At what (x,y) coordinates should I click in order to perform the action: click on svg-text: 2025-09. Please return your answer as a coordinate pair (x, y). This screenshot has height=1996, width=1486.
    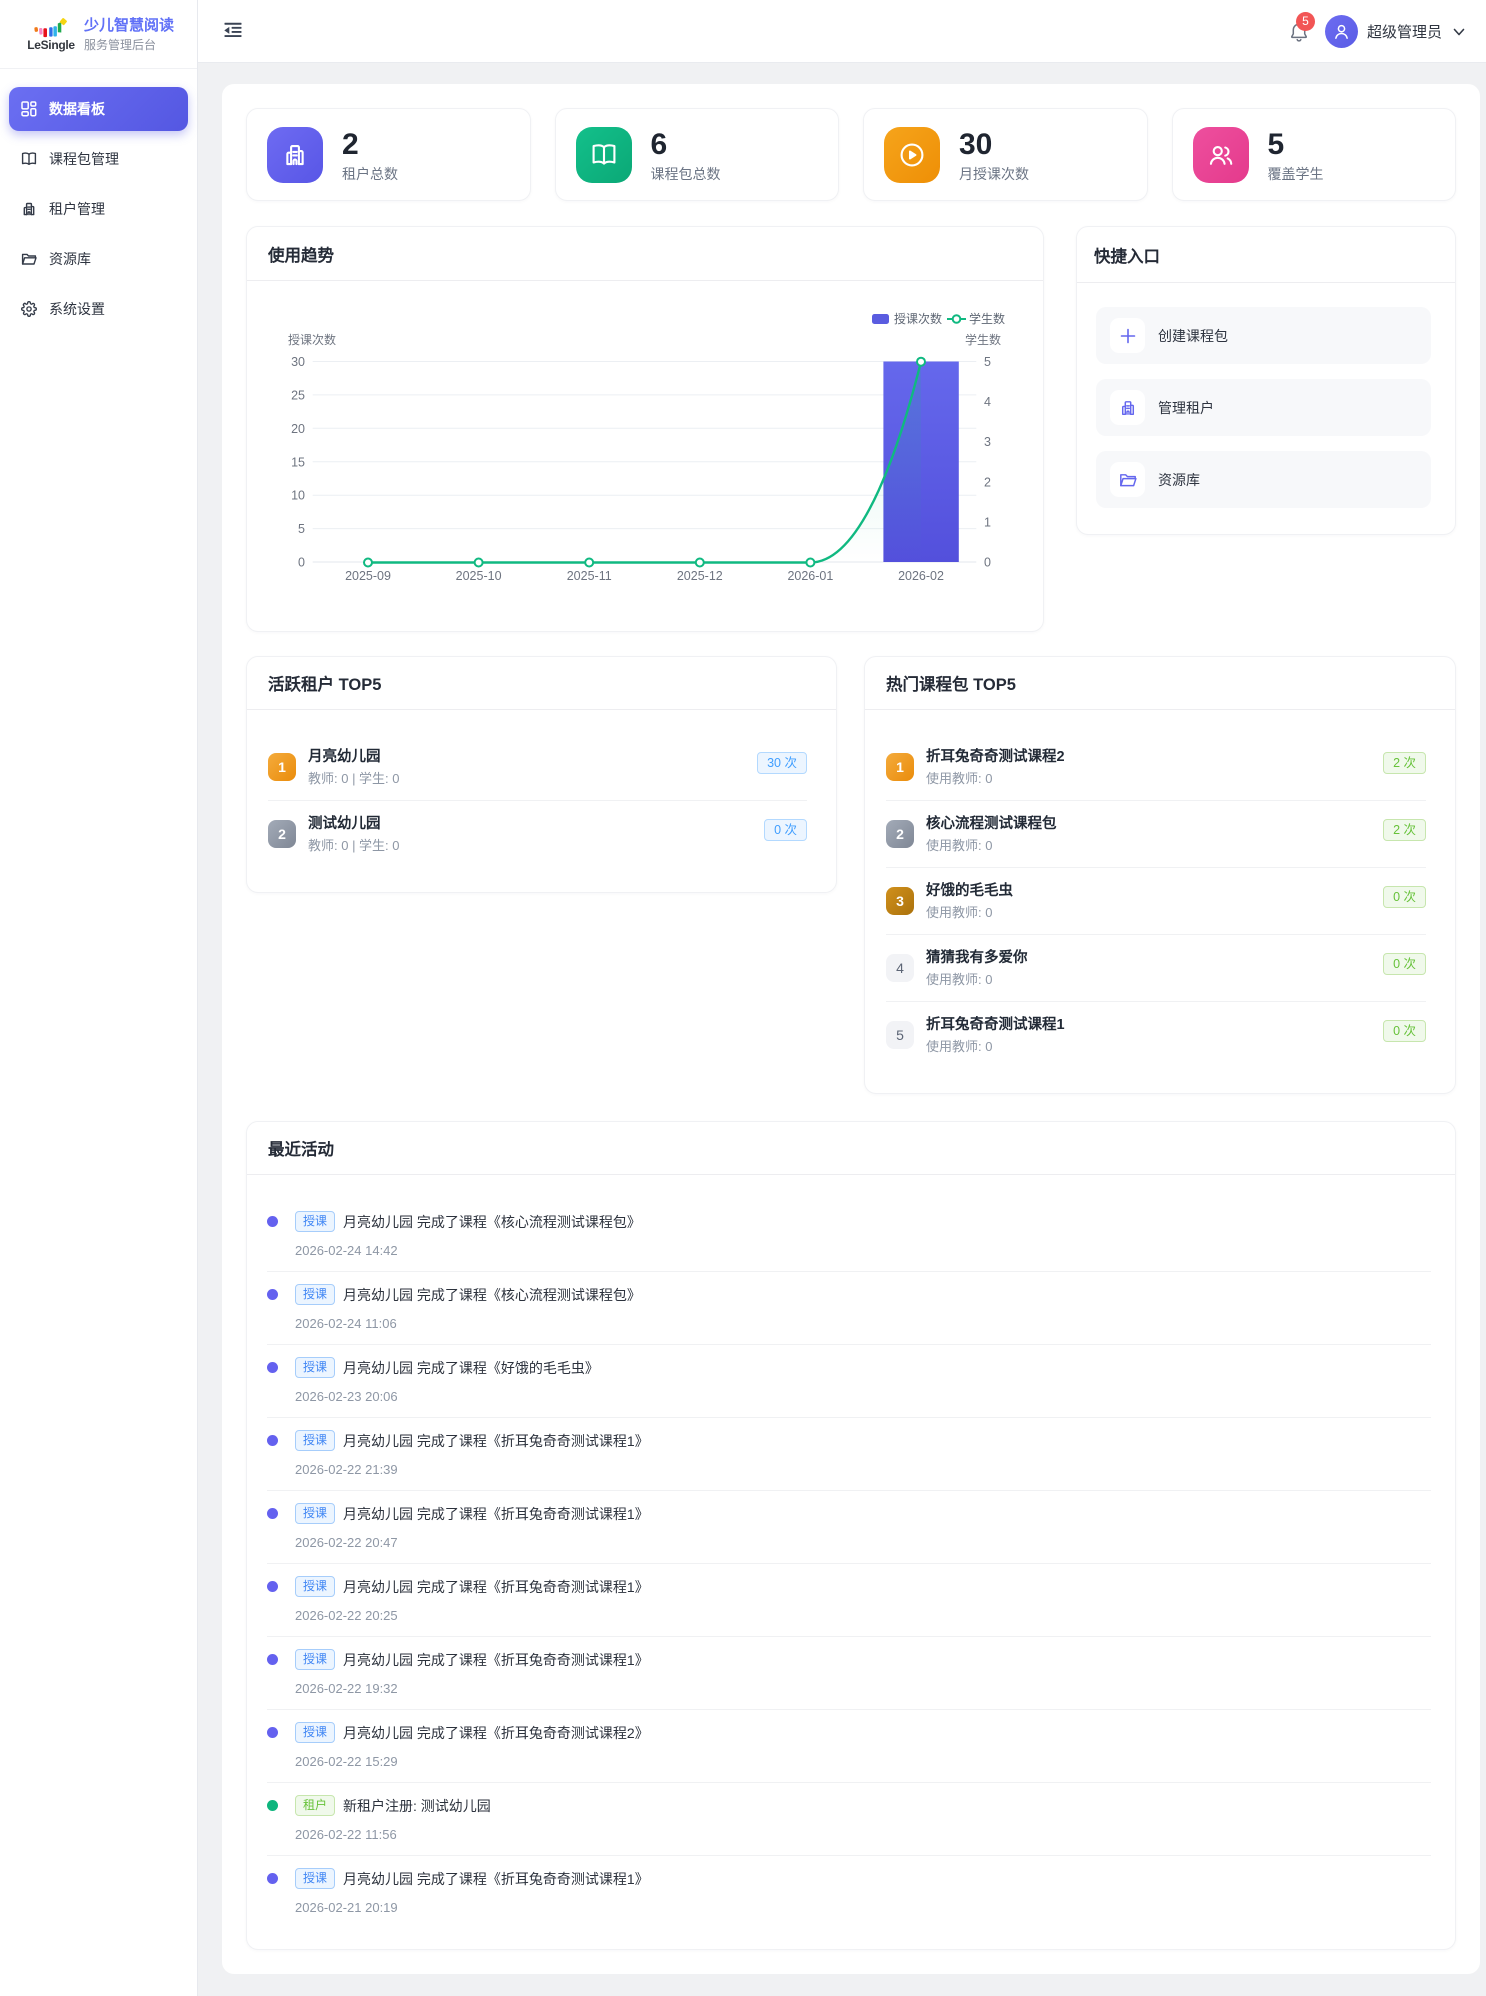
    Looking at the image, I should click on (368, 576).